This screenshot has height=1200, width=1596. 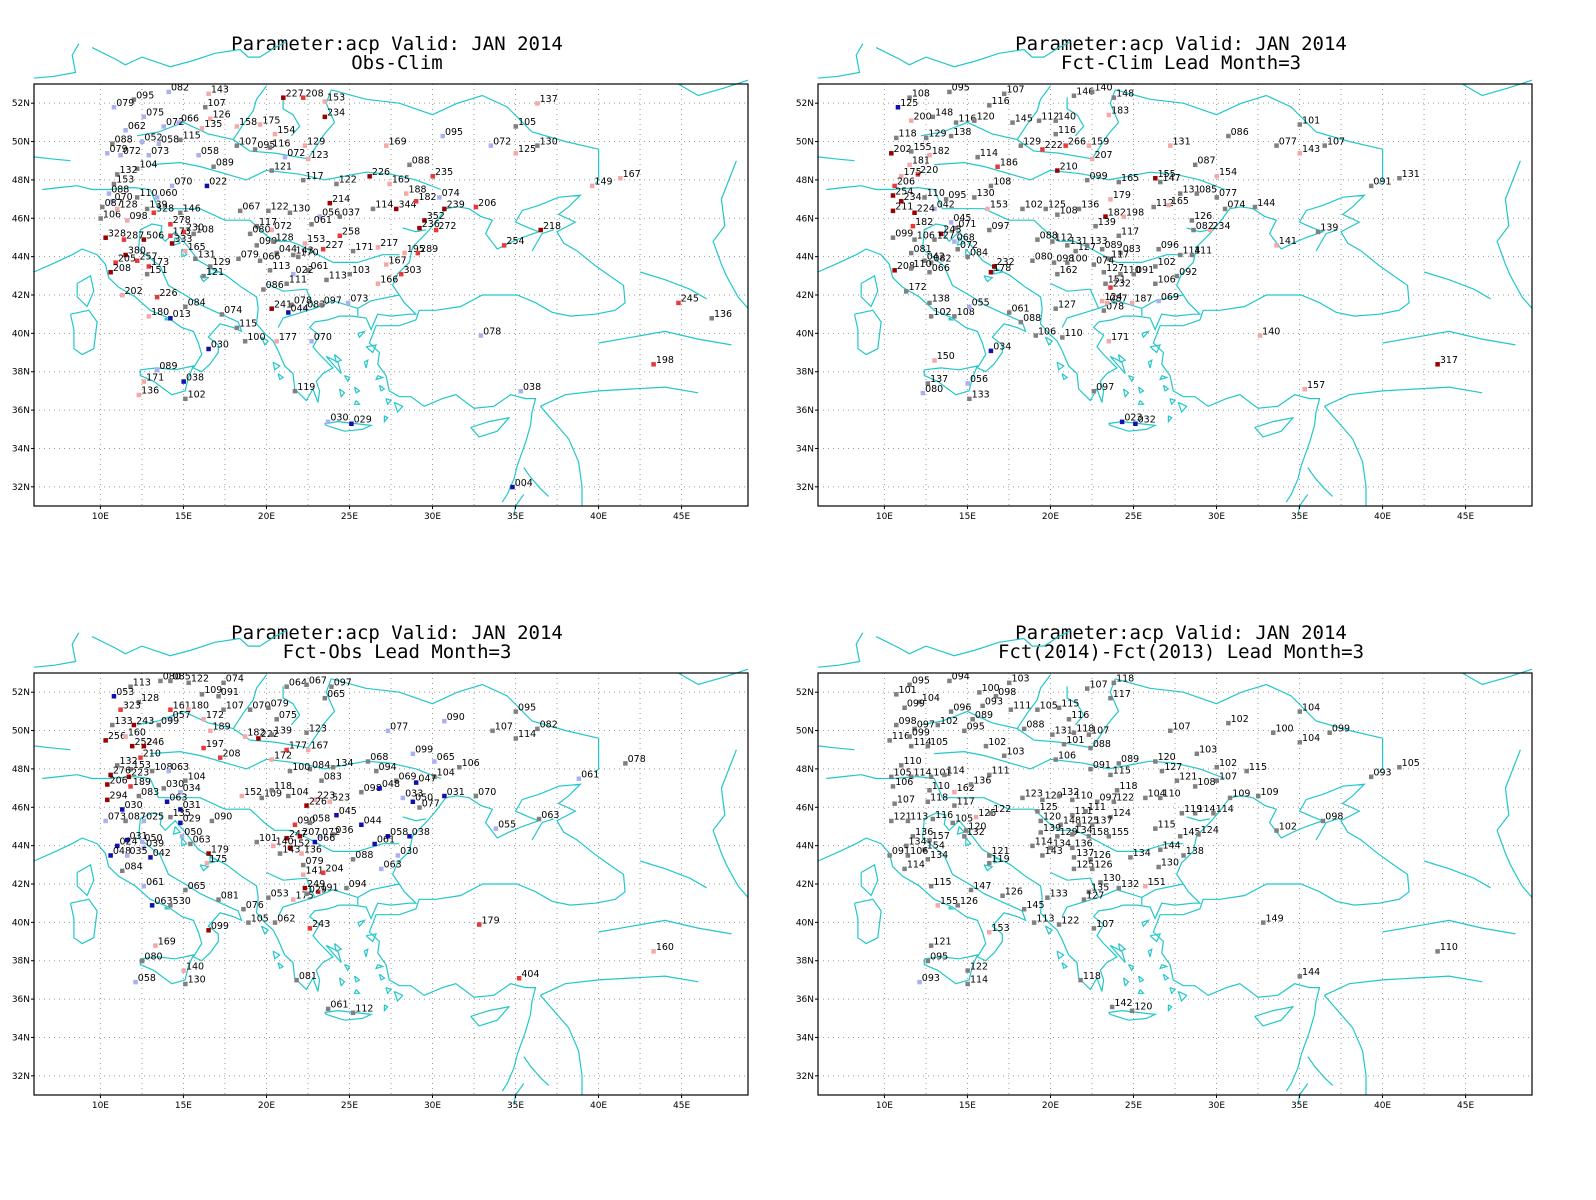 What do you see at coordinates (916, 704) in the screenshot?
I see `station-value: 099` at bounding box center [916, 704].